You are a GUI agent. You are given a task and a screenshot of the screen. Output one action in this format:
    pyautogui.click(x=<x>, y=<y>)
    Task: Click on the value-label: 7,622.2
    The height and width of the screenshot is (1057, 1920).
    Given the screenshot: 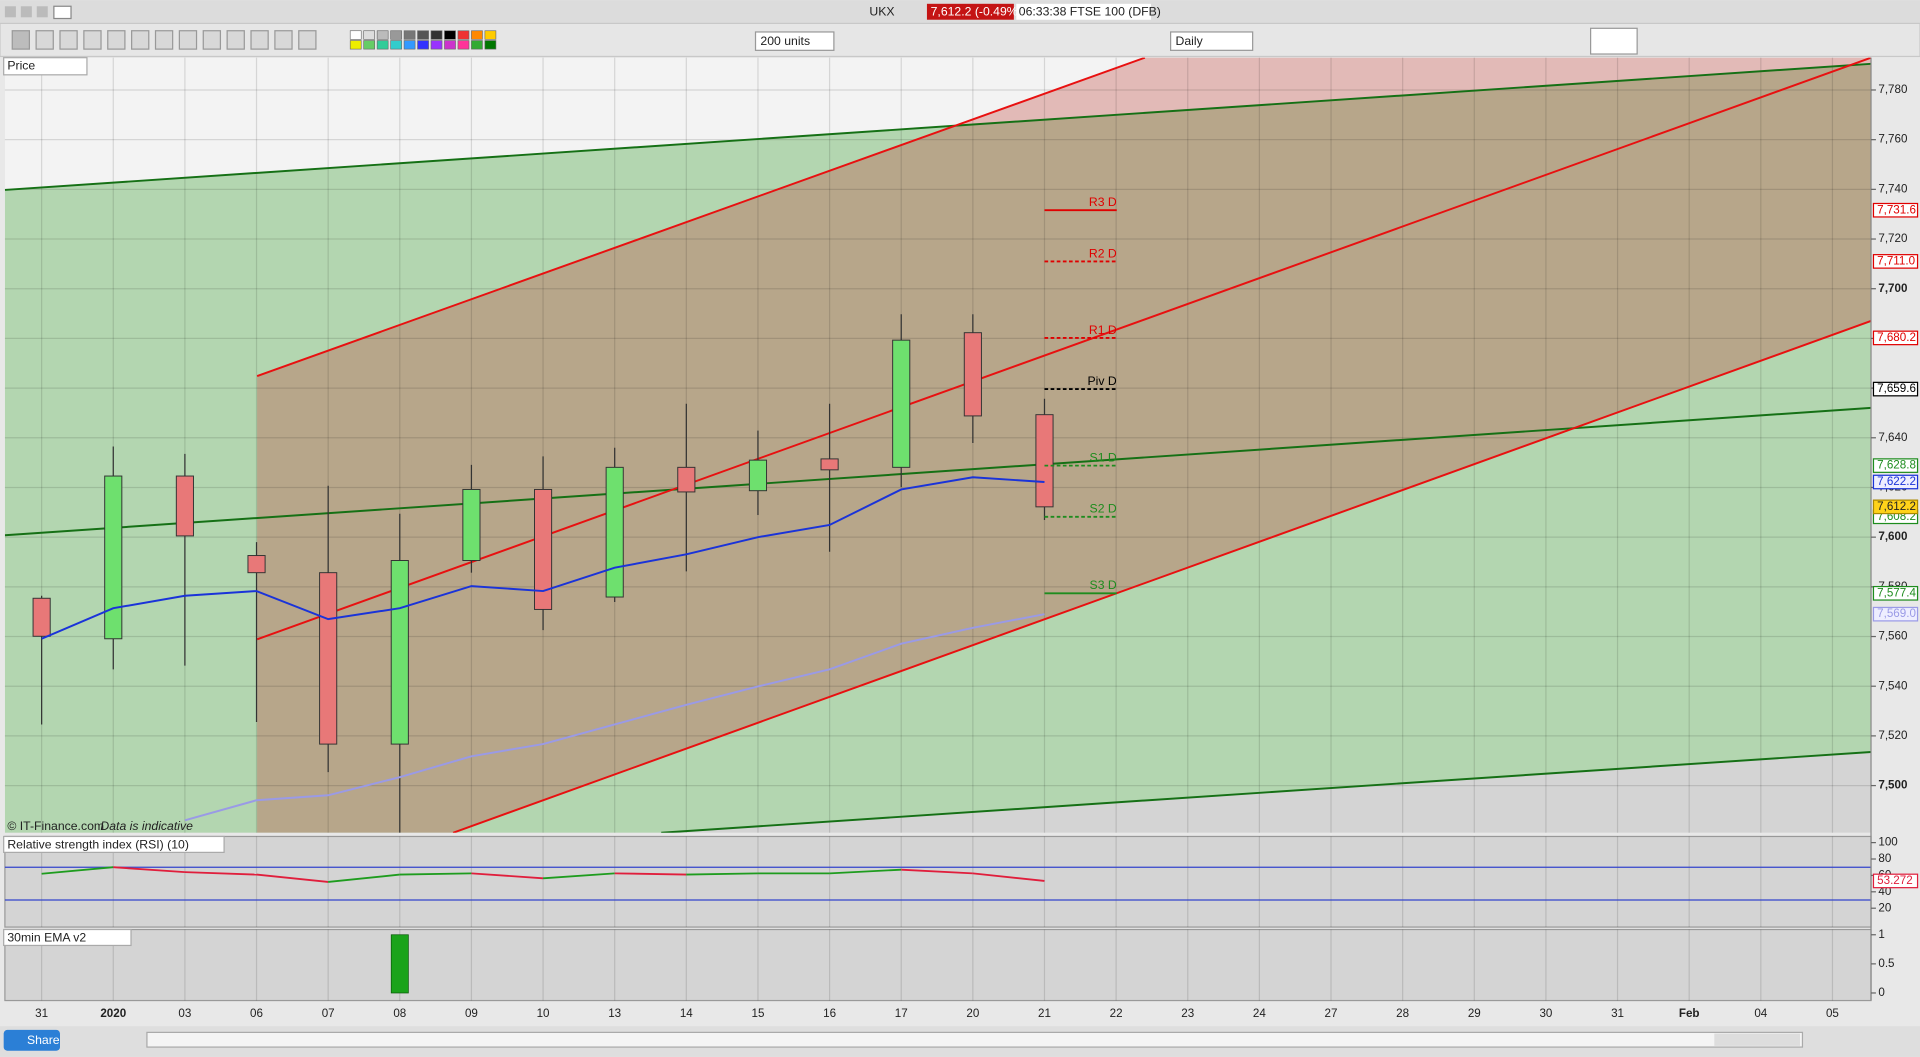 What is the action you would take?
    pyautogui.click(x=1896, y=481)
    